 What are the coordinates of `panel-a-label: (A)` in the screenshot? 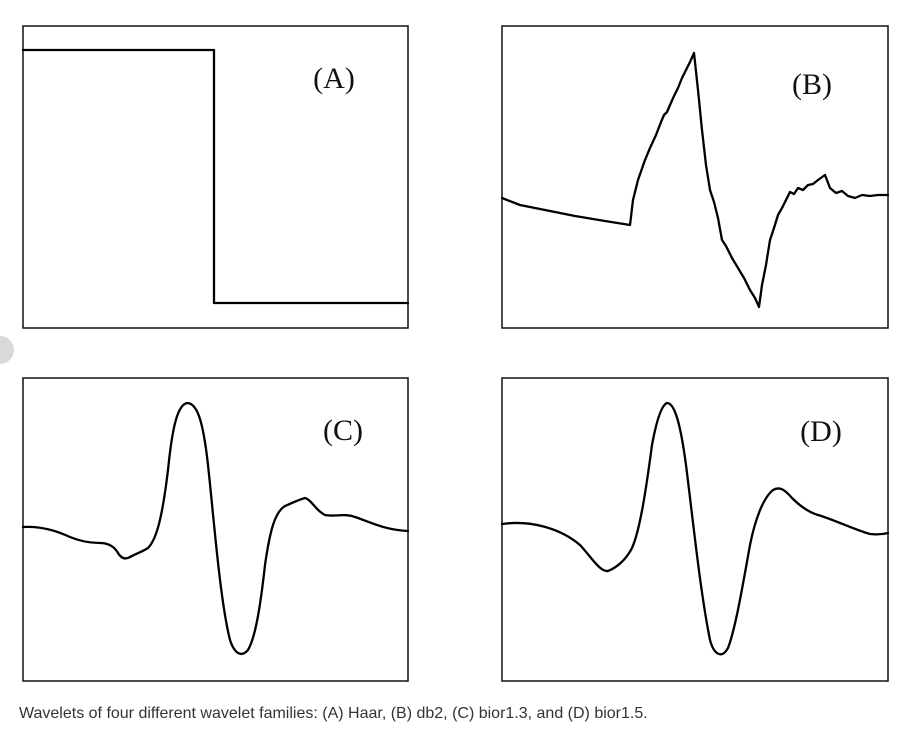 It's located at (334, 78).